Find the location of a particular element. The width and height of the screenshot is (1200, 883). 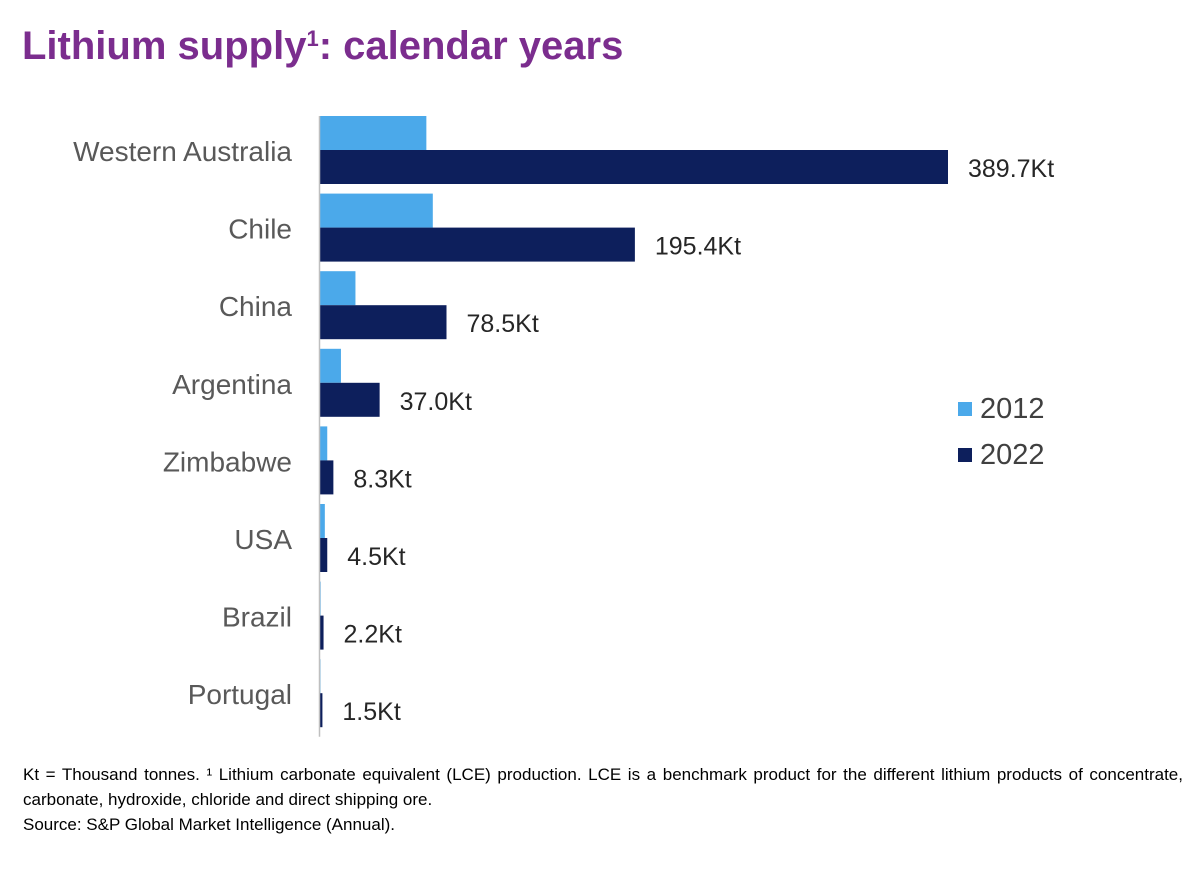

bar-2022-chile is located at coordinates (477, 244).